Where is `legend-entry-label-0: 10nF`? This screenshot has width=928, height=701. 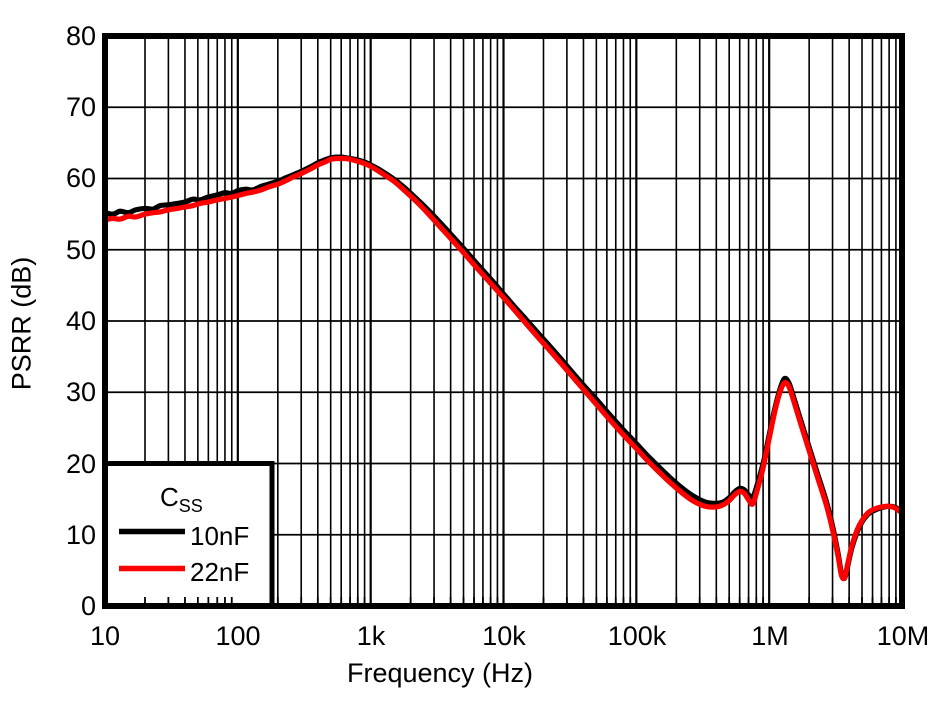 legend-entry-label-0: 10nF is located at coordinates (220, 536).